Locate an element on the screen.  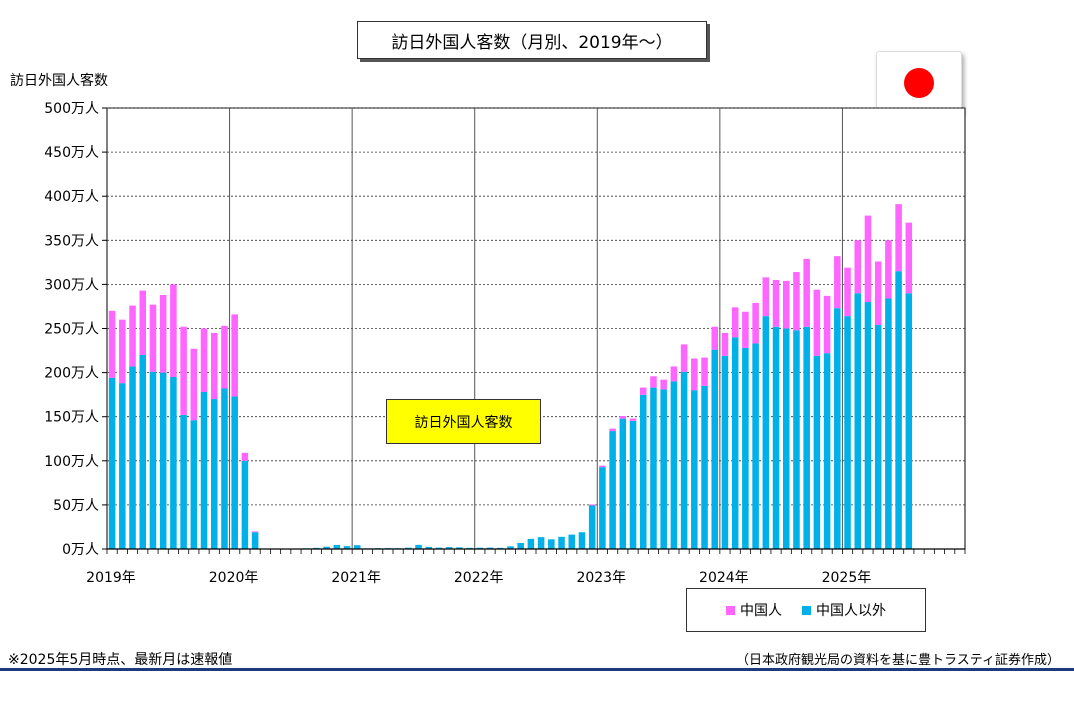
y-tick-label: 50万人 is located at coordinates (76, 506).